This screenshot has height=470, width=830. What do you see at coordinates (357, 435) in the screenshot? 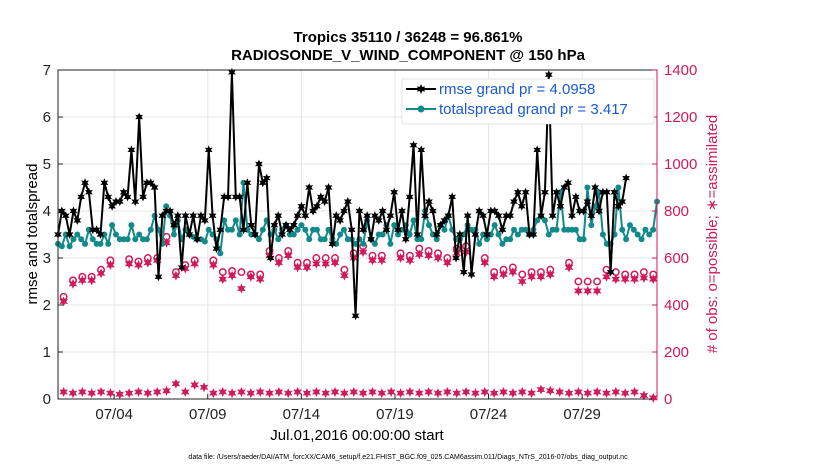
I see `x-axis-label: Jul.01,2016 00:00:00 start` at bounding box center [357, 435].